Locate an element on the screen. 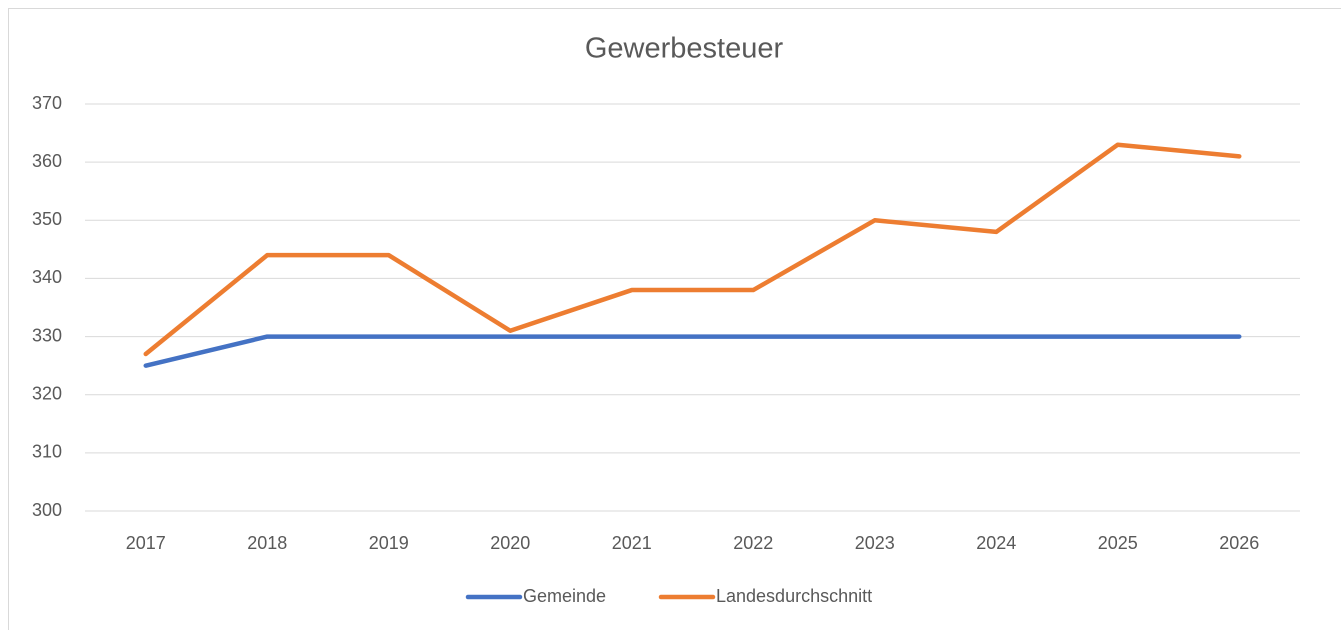 The image size is (1341, 630). x-tick-label: 2022 is located at coordinates (753, 543).